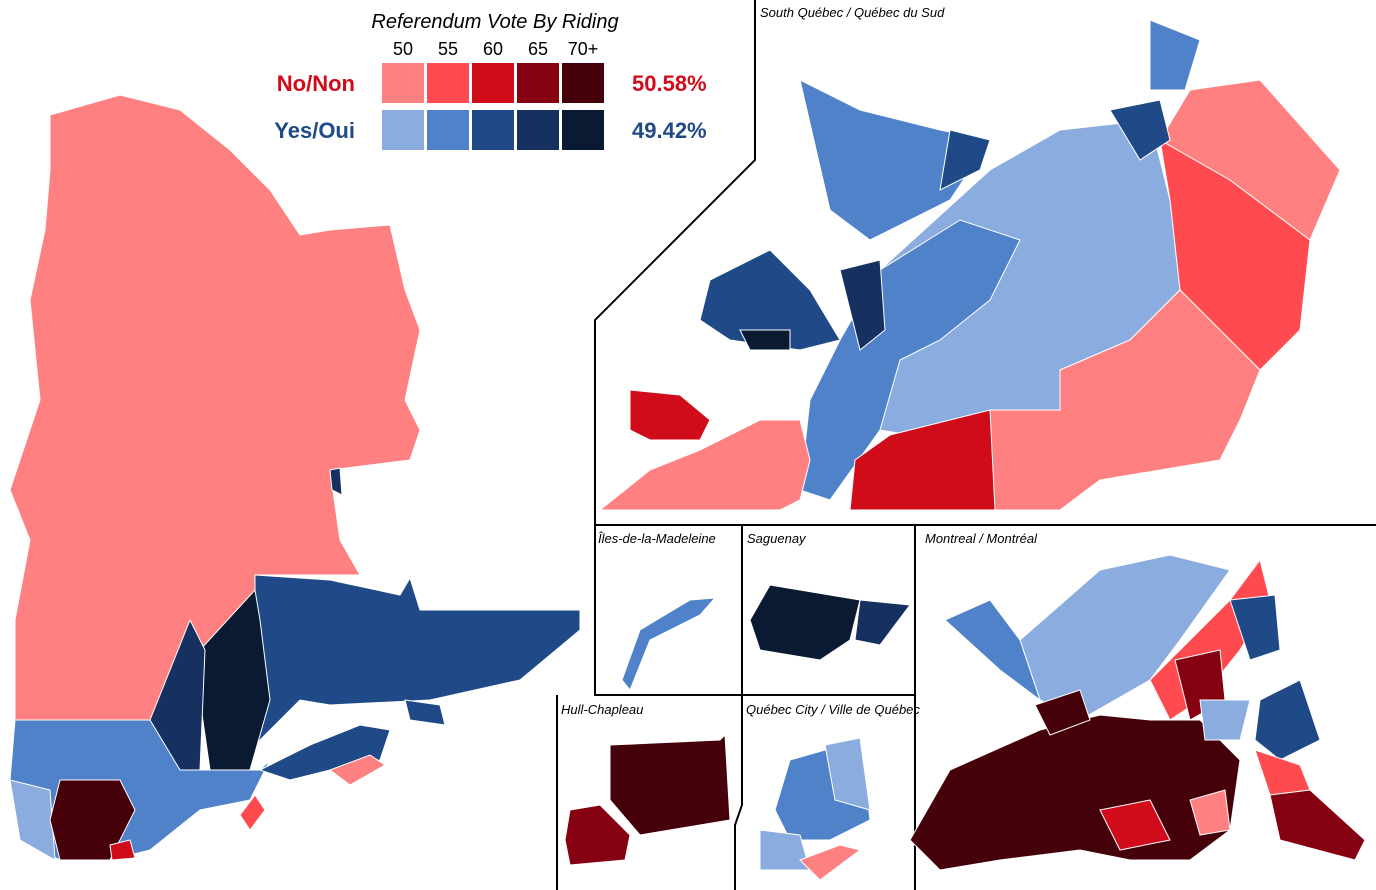 The height and width of the screenshot is (890, 1376). What do you see at coordinates (833, 709) in the screenshot?
I see `inset-title: Québec City / Ville de Québec` at bounding box center [833, 709].